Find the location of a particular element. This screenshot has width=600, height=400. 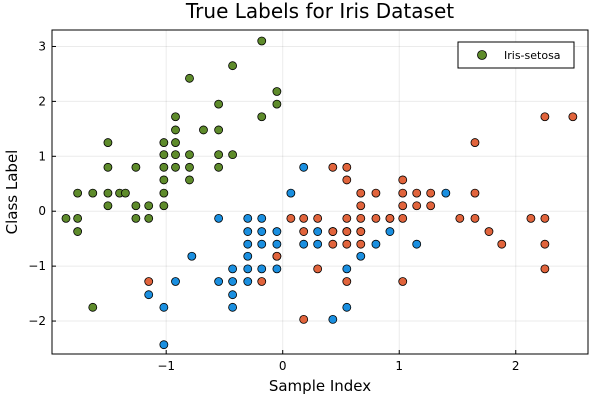

y-tick-label: −1 is located at coordinates (37, 266).